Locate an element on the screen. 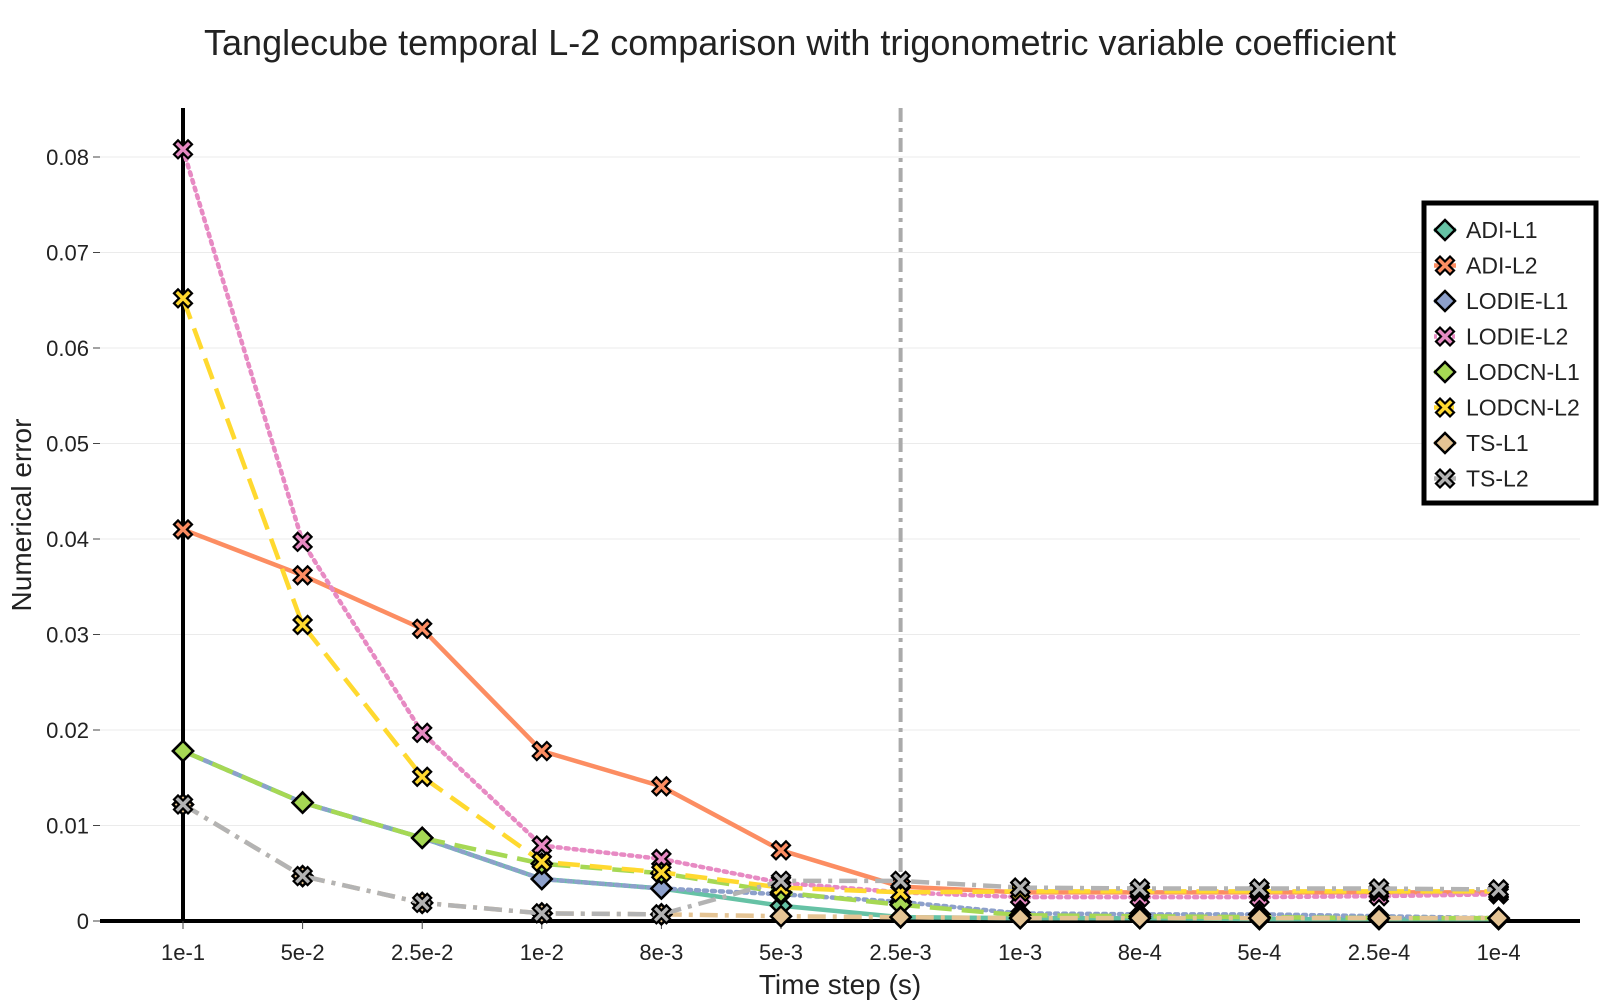 Image resolution: width=1600 pixels, height=1000 pixels. legend-item-lodcn-l1: LODCN-L1 is located at coordinates (1506, 372).